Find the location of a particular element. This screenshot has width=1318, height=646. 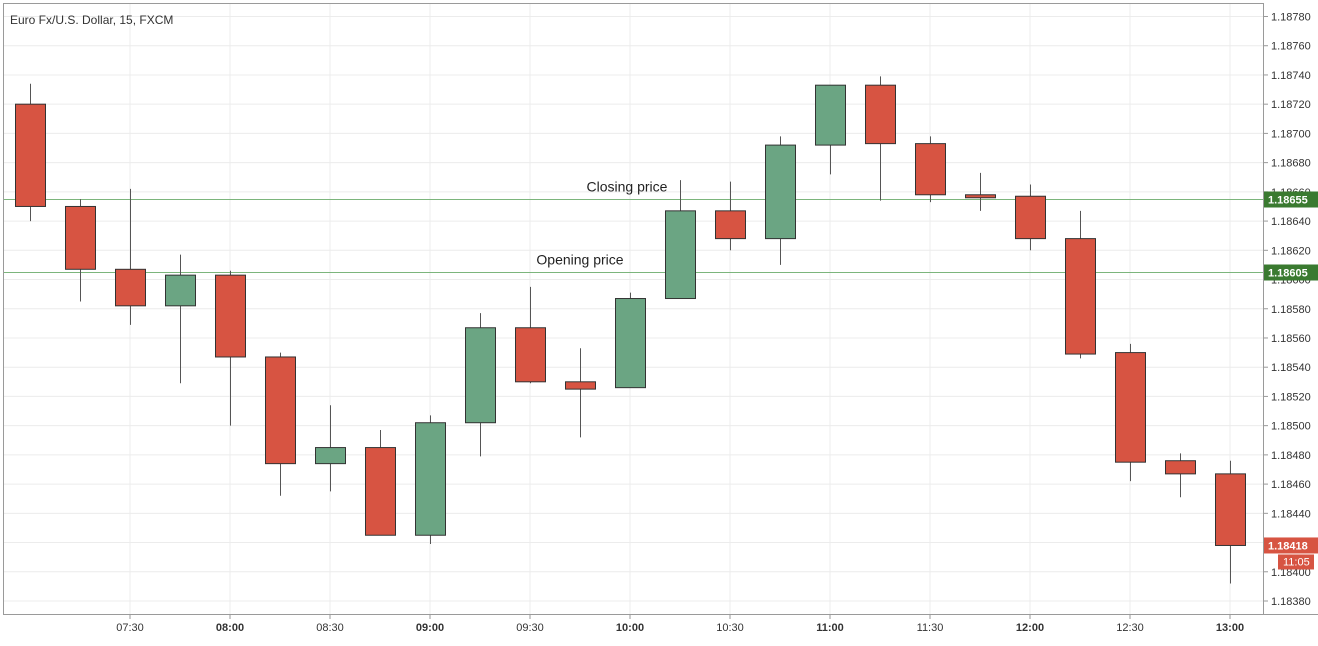

x-tick-label: 09:00 is located at coordinates (430, 628).